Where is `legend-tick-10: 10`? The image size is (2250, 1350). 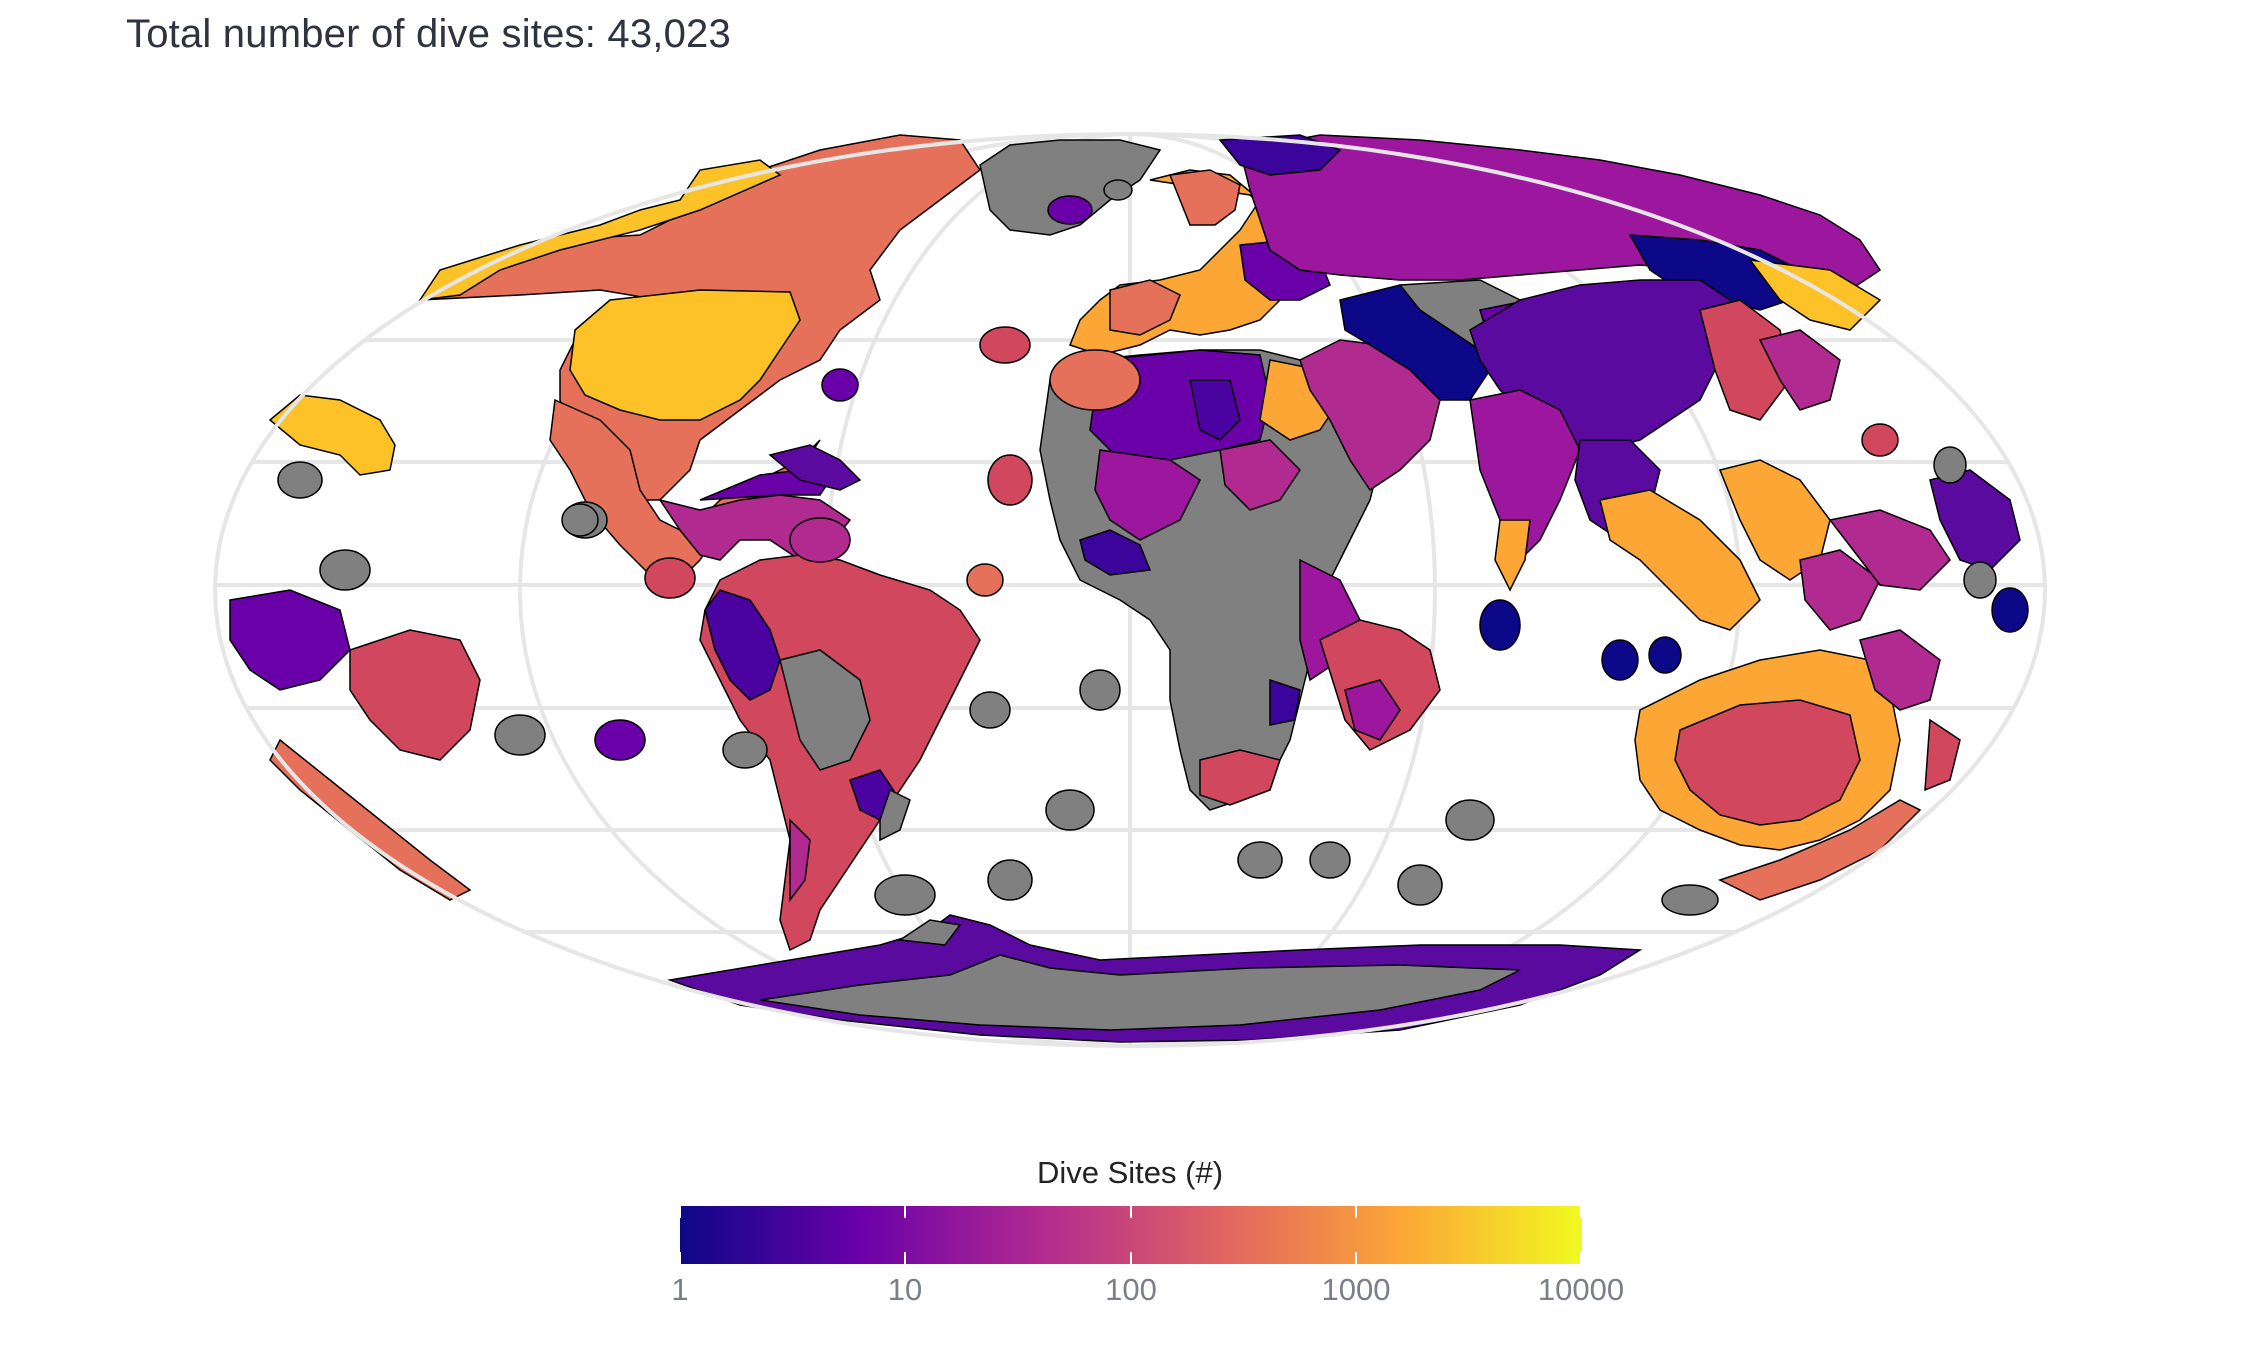
legend-tick-10: 10 is located at coordinates (905, 1289).